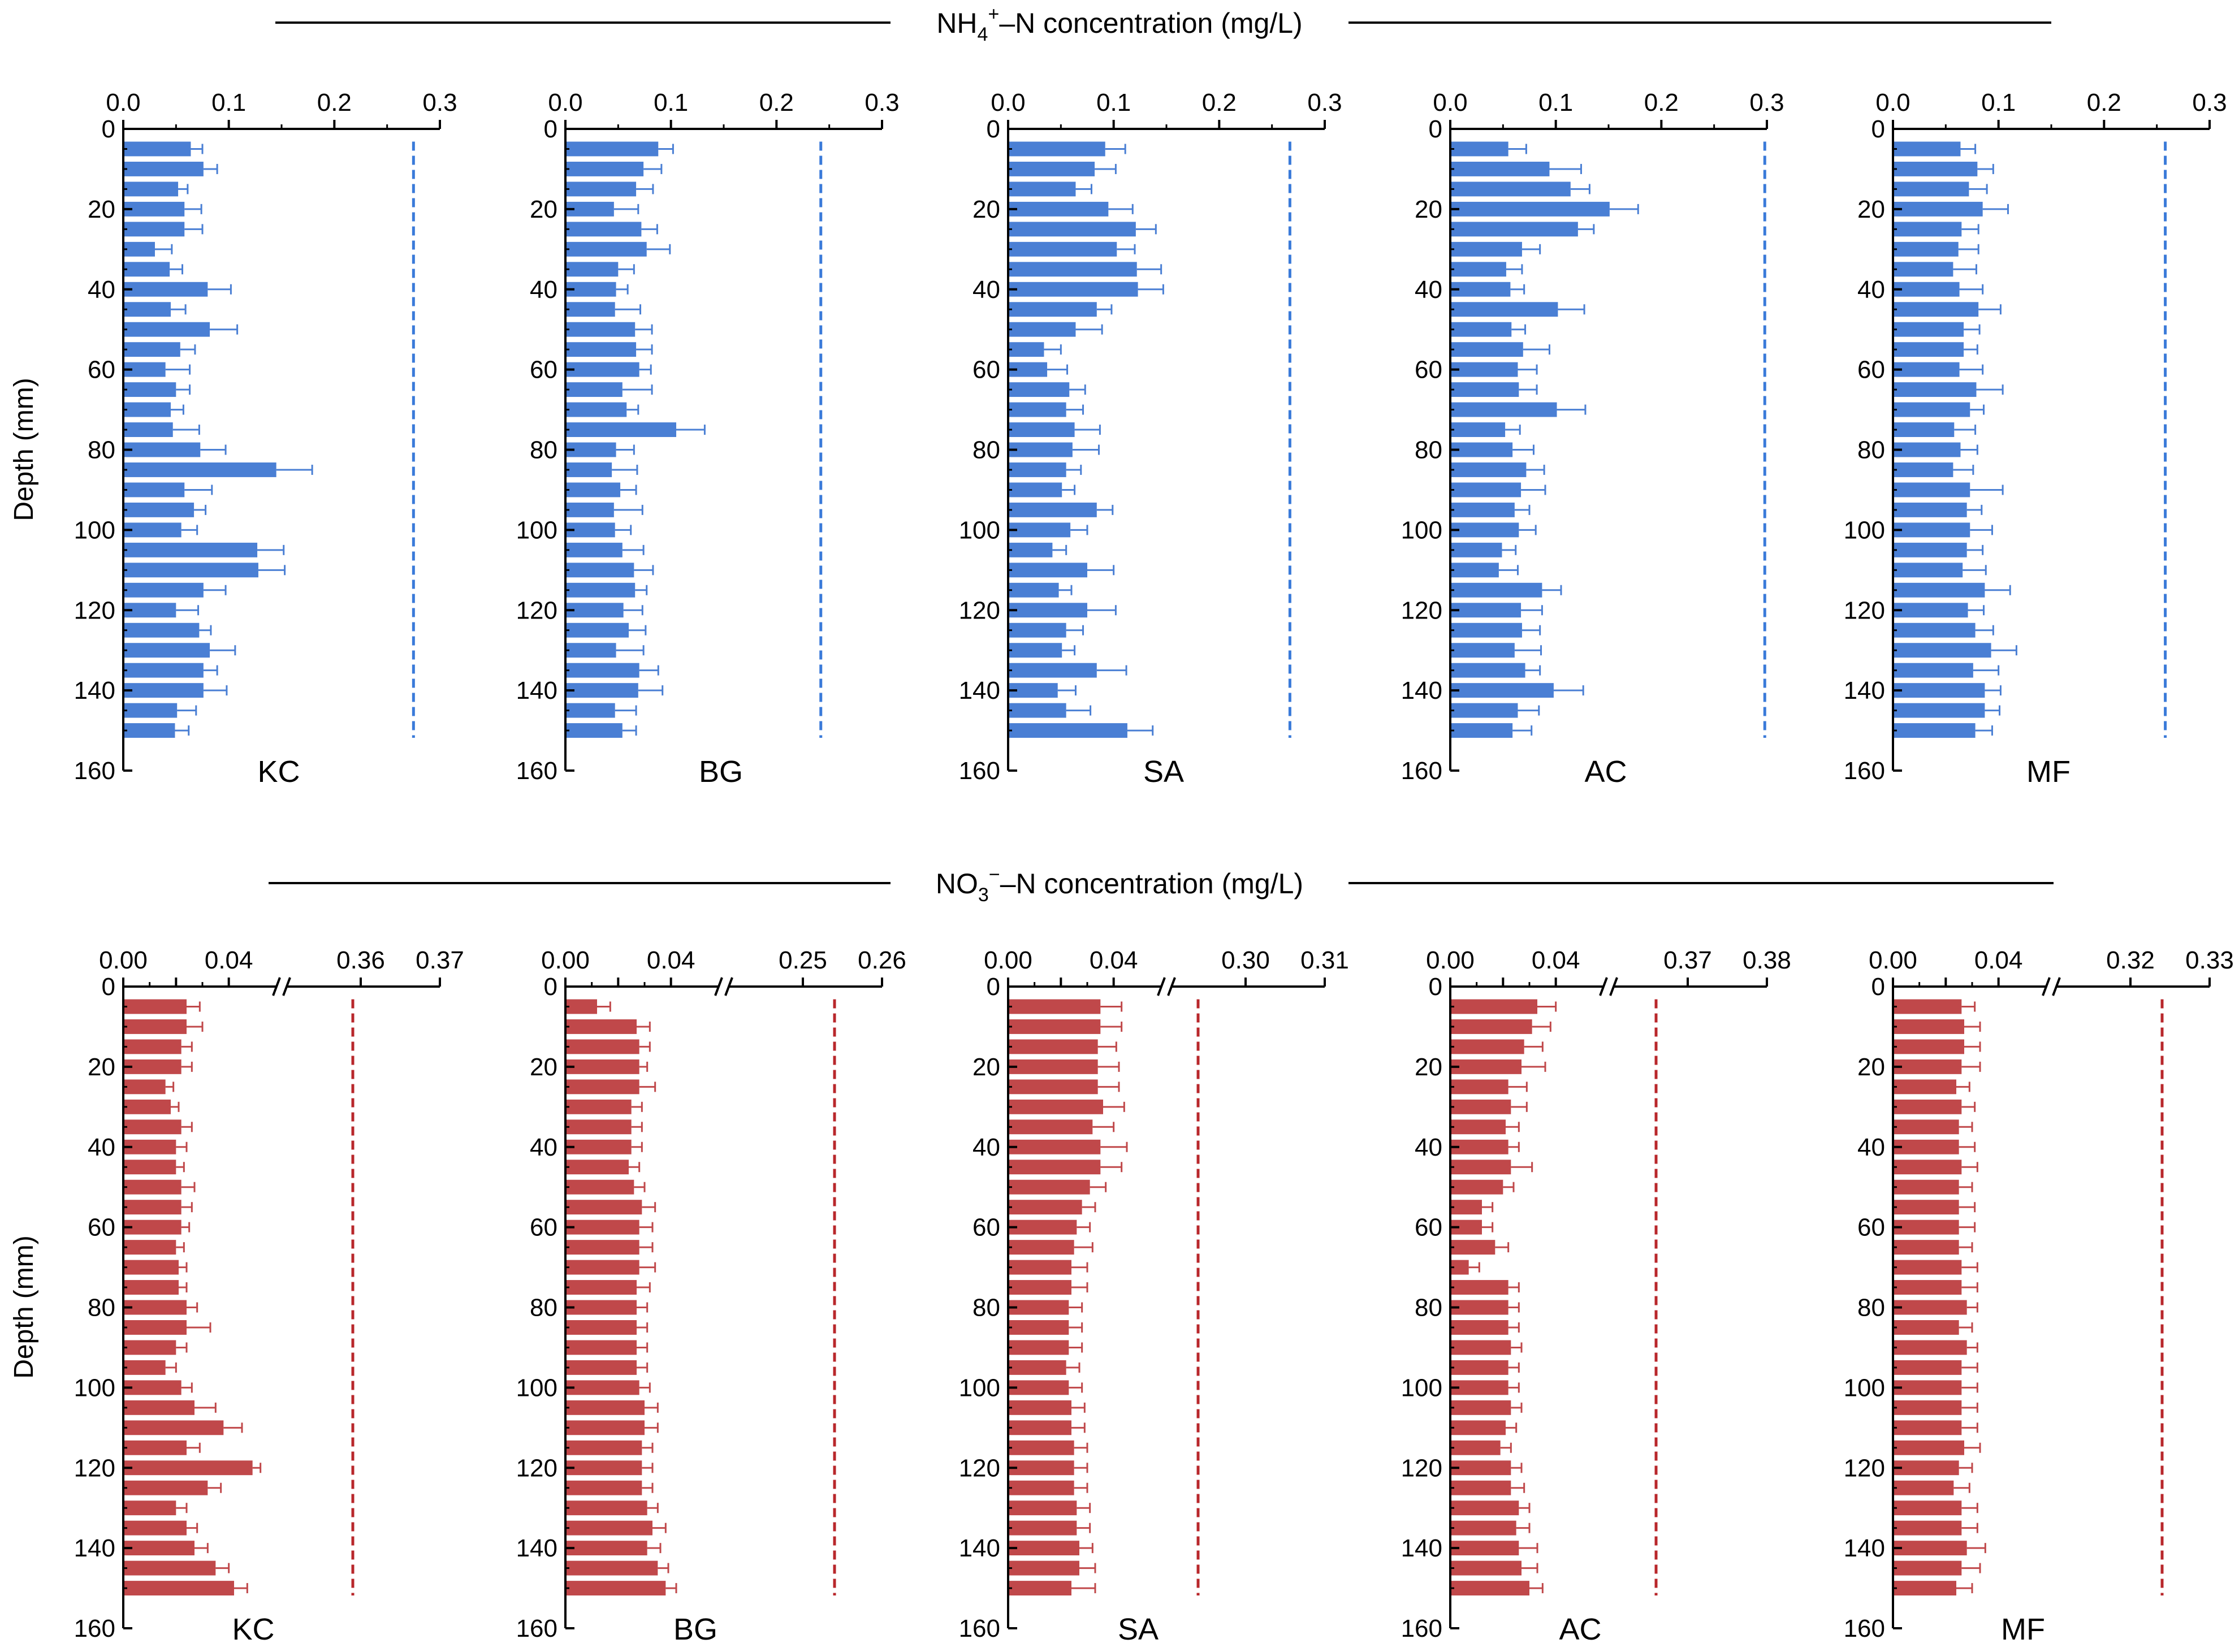 The width and height of the screenshot is (2239, 1652). What do you see at coordinates (1892, 102) in the screenshot?
I see `x-tick-label: 0.0` at bounding box center [1892, 102].